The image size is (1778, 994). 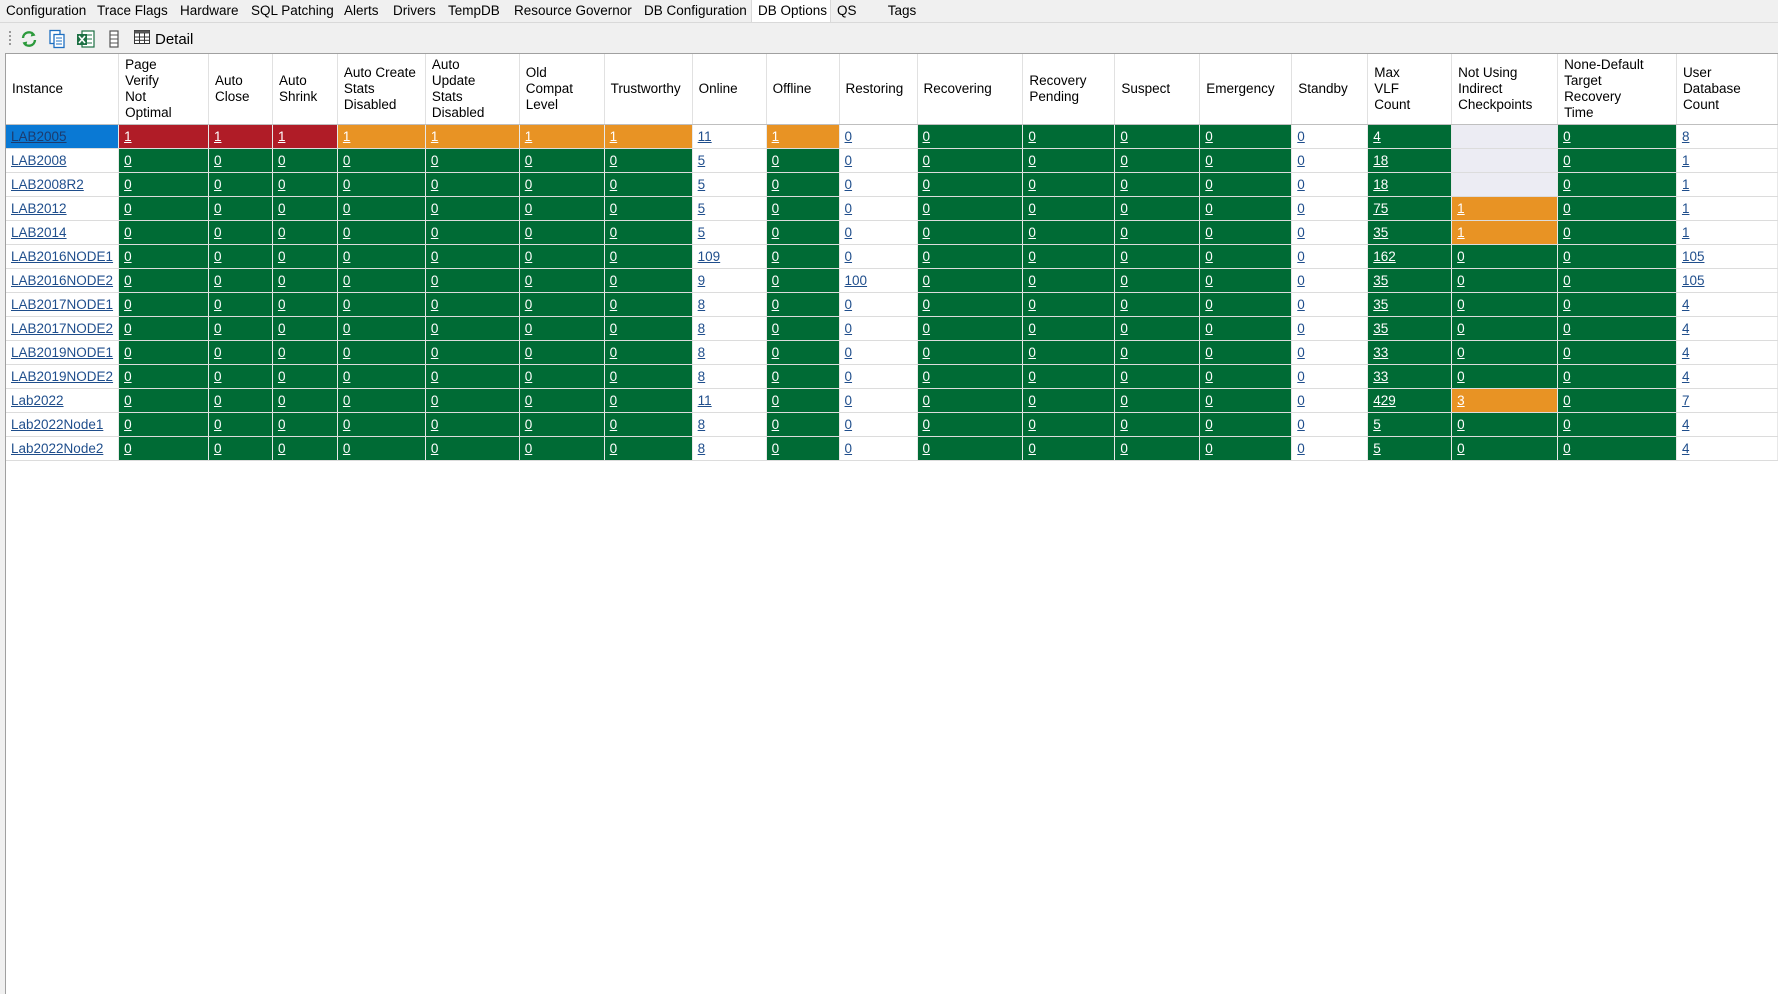 What do you see at coordinates (1685, 136) in the screenshot?
I see `cell-value-link: 8` at bounding box center [1685, 136].